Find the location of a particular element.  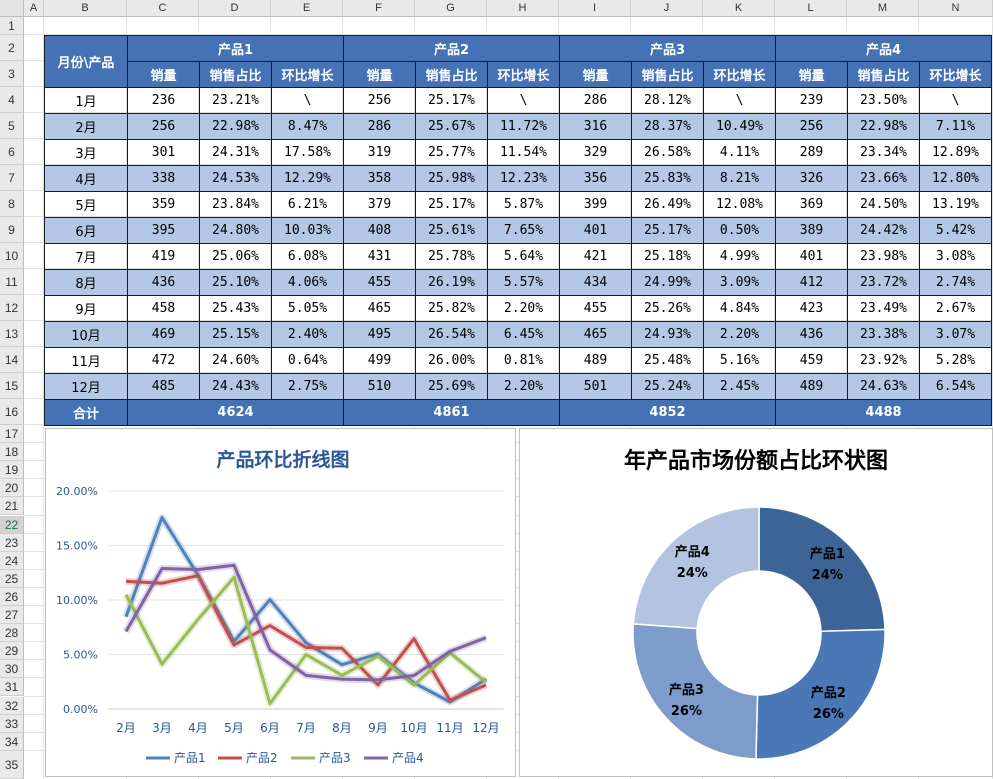

row-header: 28 is located at coordinates (12, 633).